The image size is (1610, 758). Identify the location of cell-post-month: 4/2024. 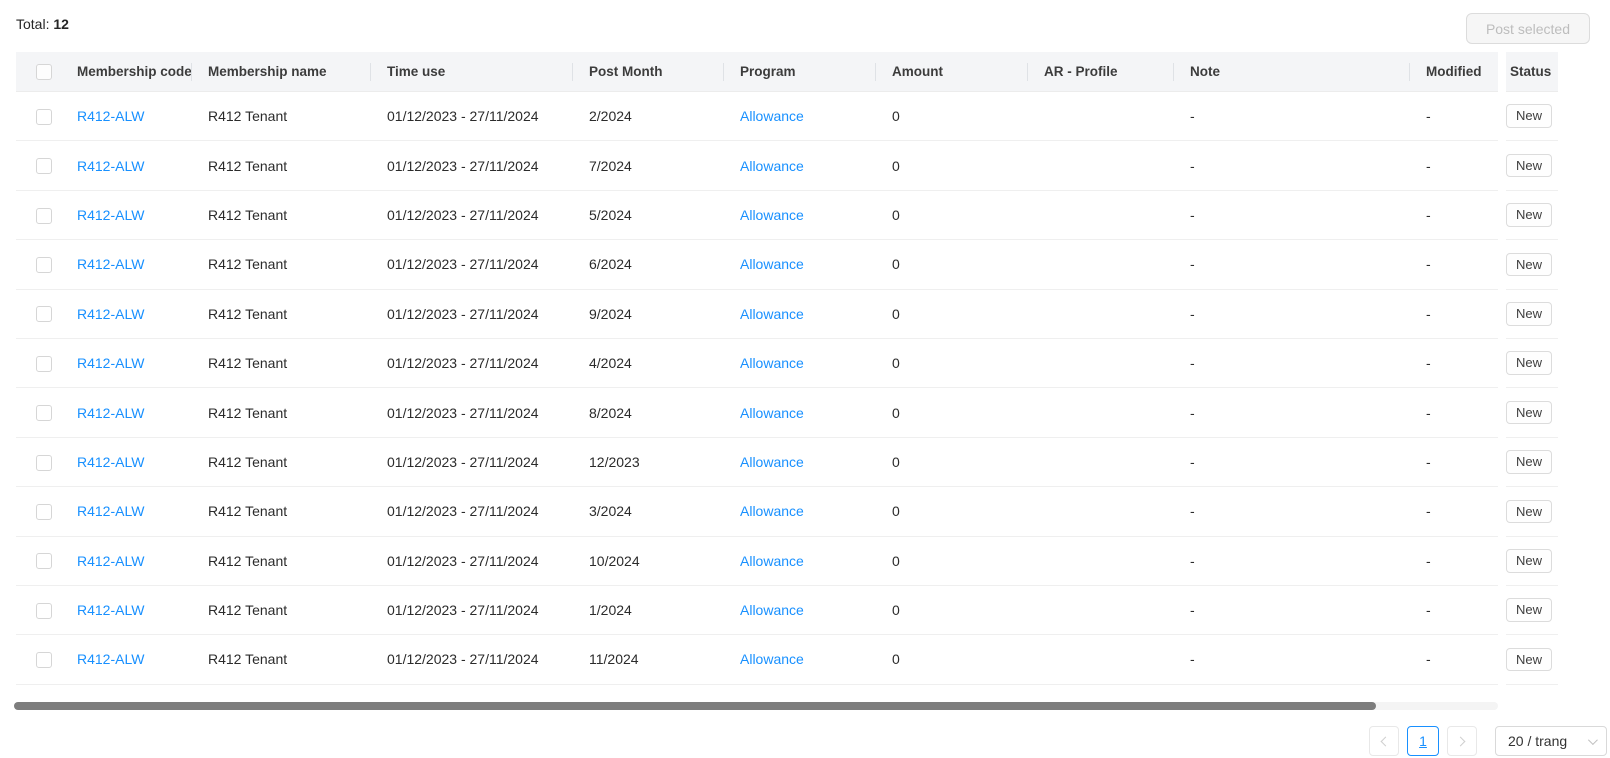
(648, 363).